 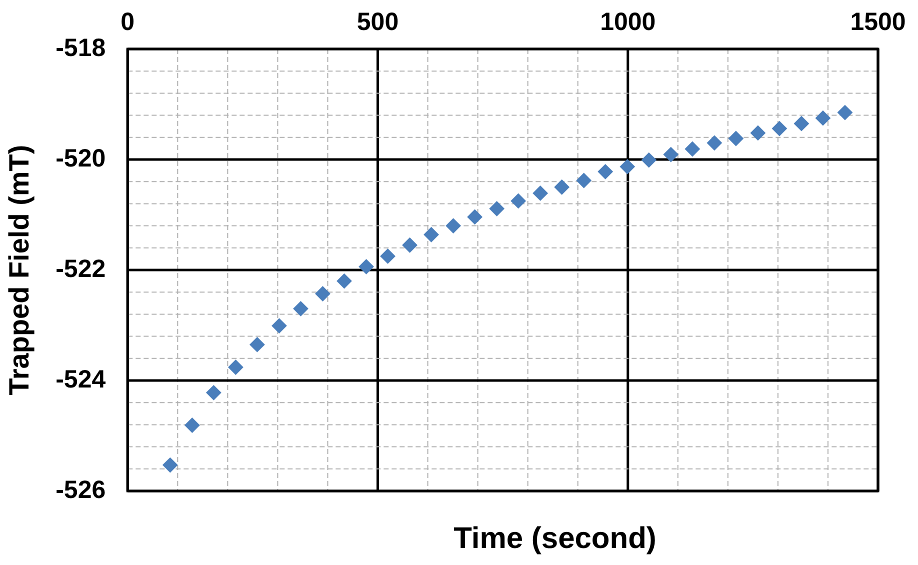 I want to click on y-tick-label: -526, so click(x=81, y=490).